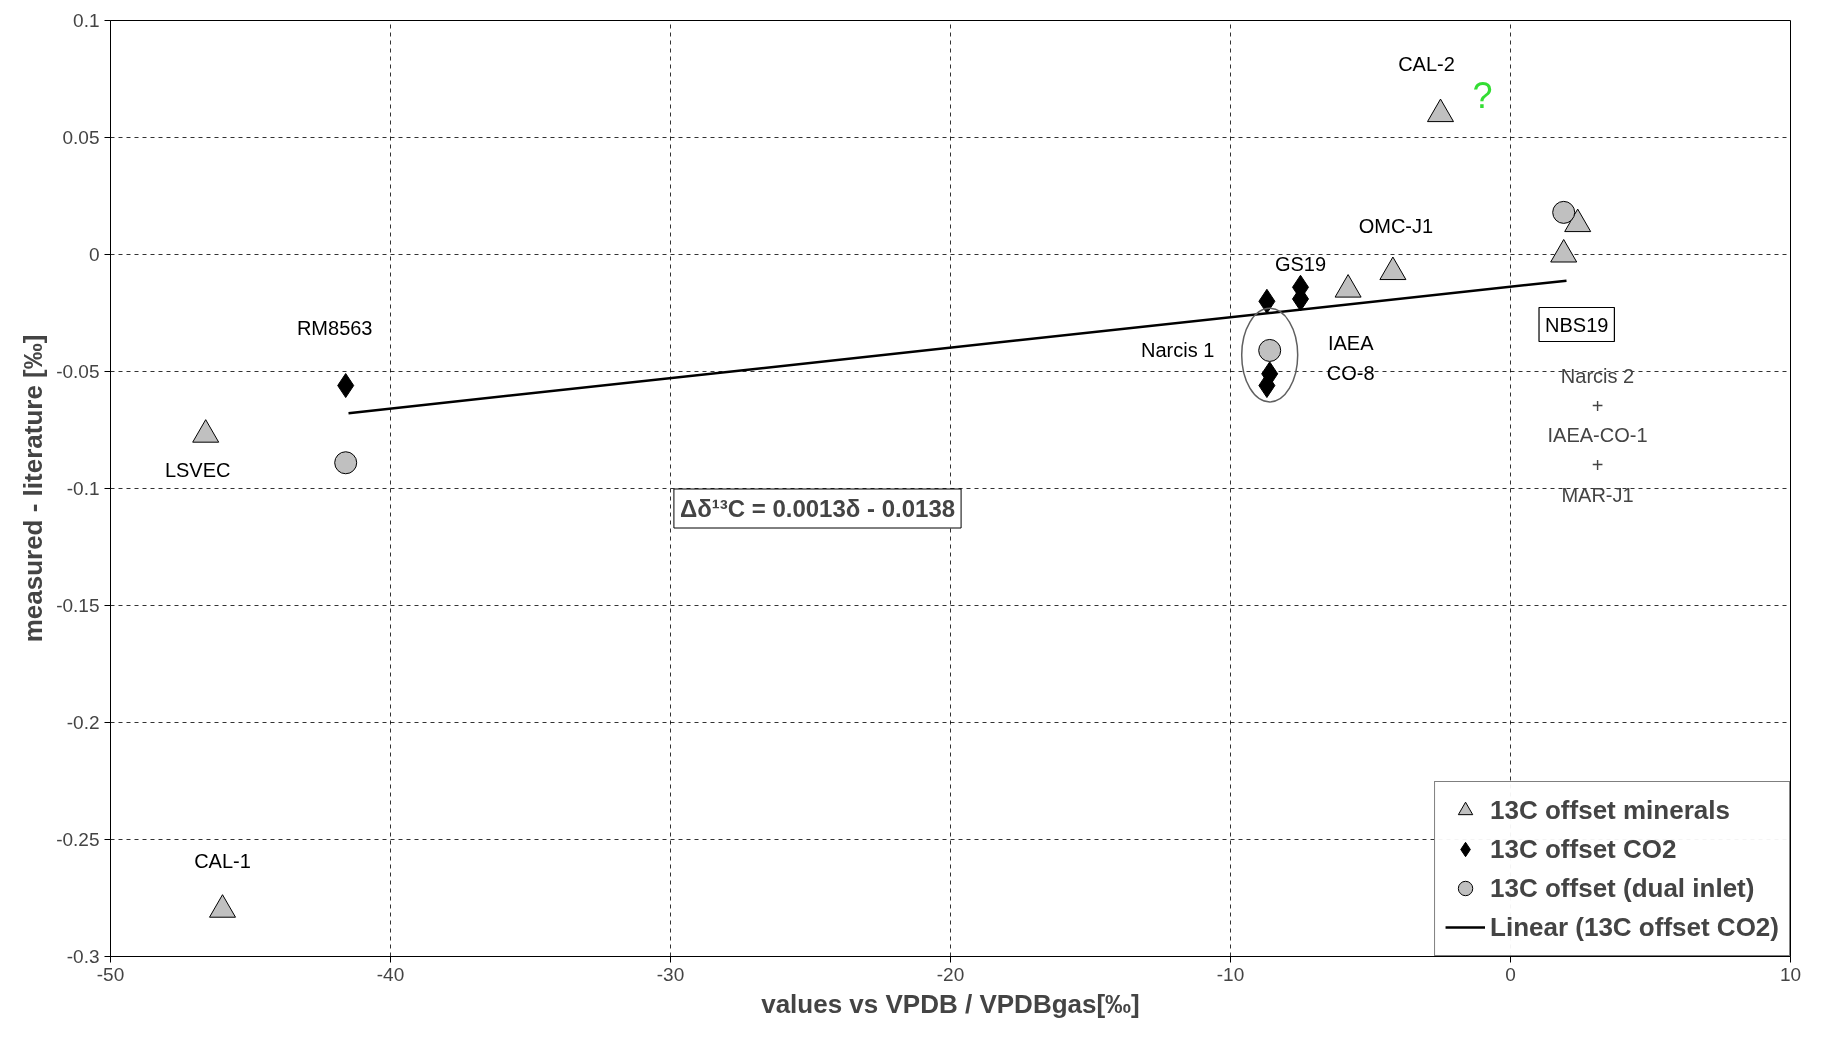  What do you see at coordinates (1790, 974) in the screenshot?
I see `x-tick-label: 10` at bounding box center [1790, 974].